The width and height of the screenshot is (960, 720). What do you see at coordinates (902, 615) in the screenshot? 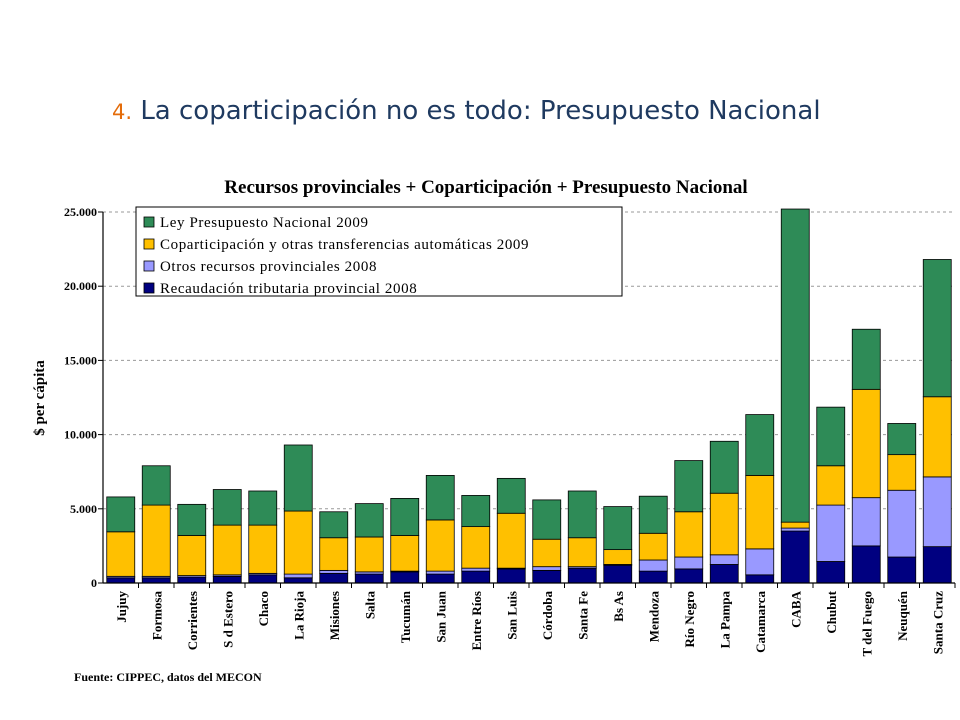
I see `x-tick-label: Neuquén` at bounding box center [902, 615].